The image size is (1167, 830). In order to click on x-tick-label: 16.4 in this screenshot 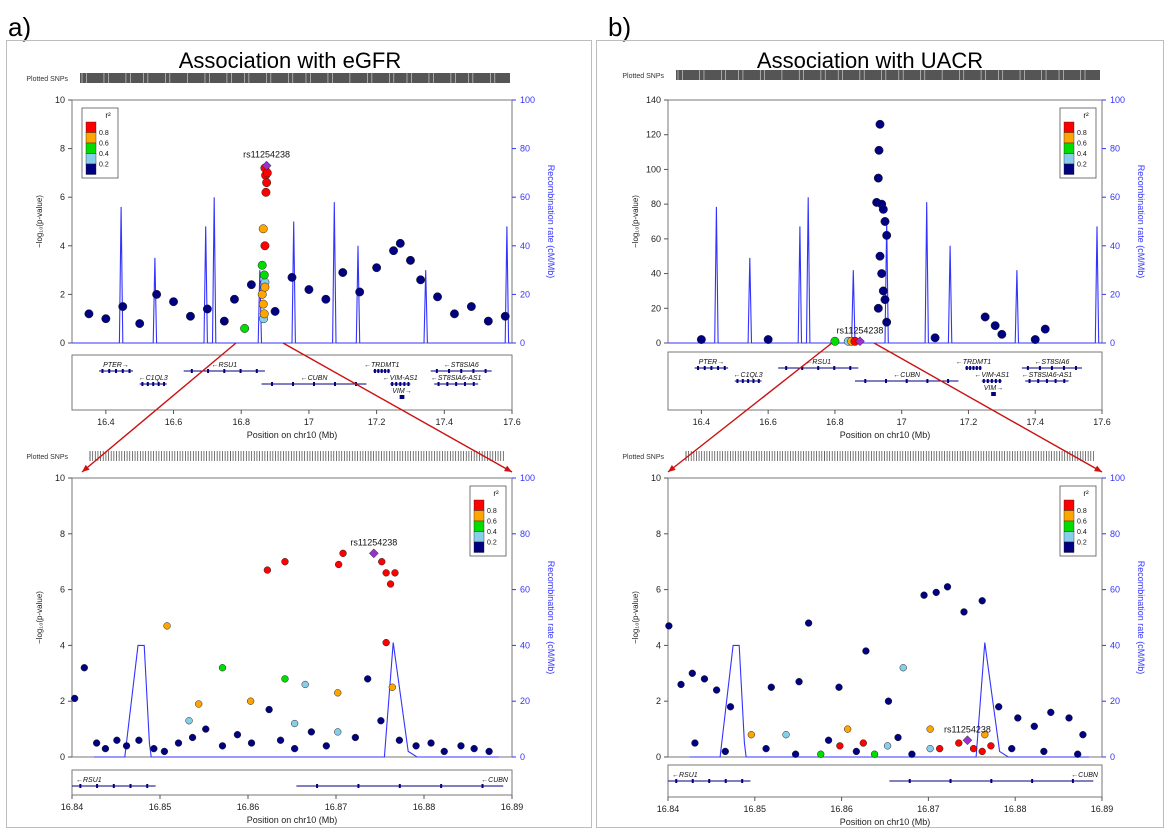, I will do `click(702, 422)`.